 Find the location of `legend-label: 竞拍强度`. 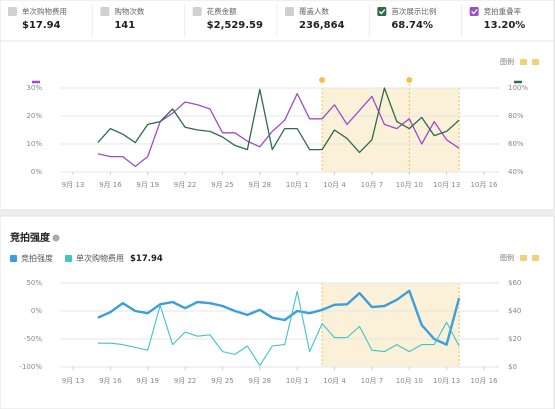

legend-label: 竞拍强度 is located at coordinates (37, 258).